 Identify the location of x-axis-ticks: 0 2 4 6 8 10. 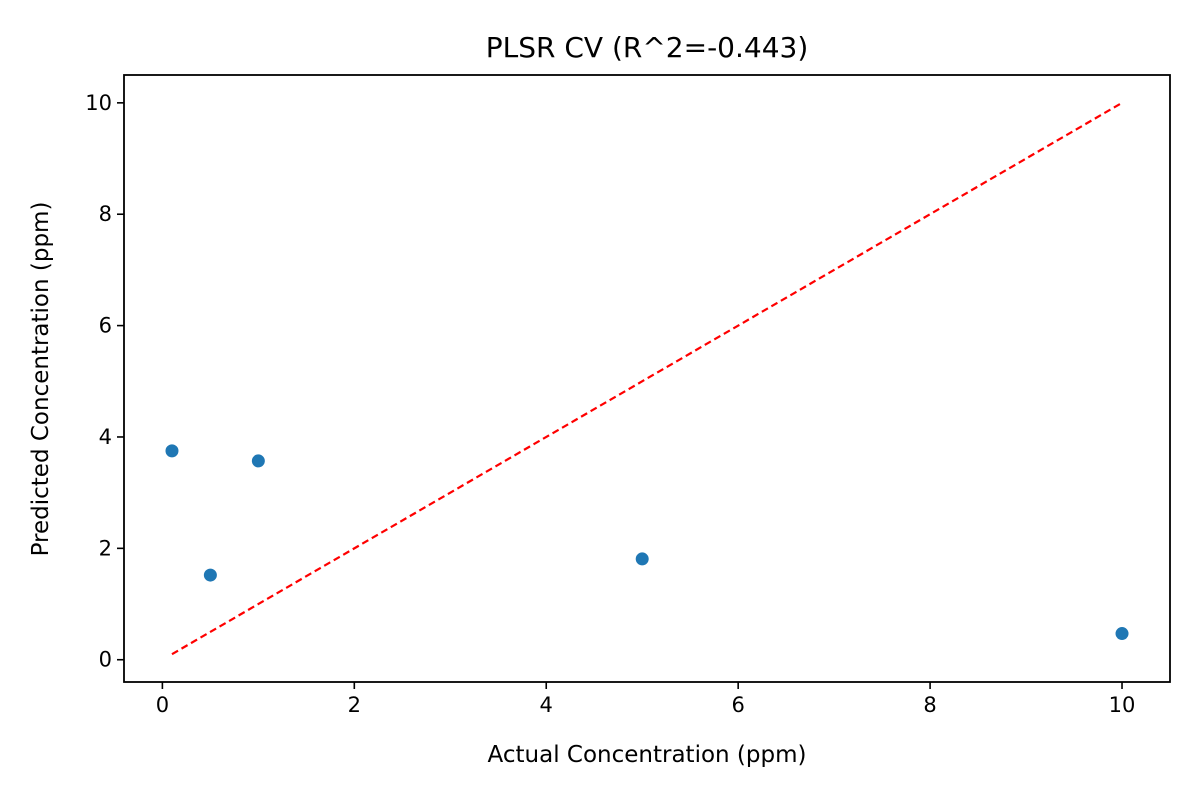
(646, 699).